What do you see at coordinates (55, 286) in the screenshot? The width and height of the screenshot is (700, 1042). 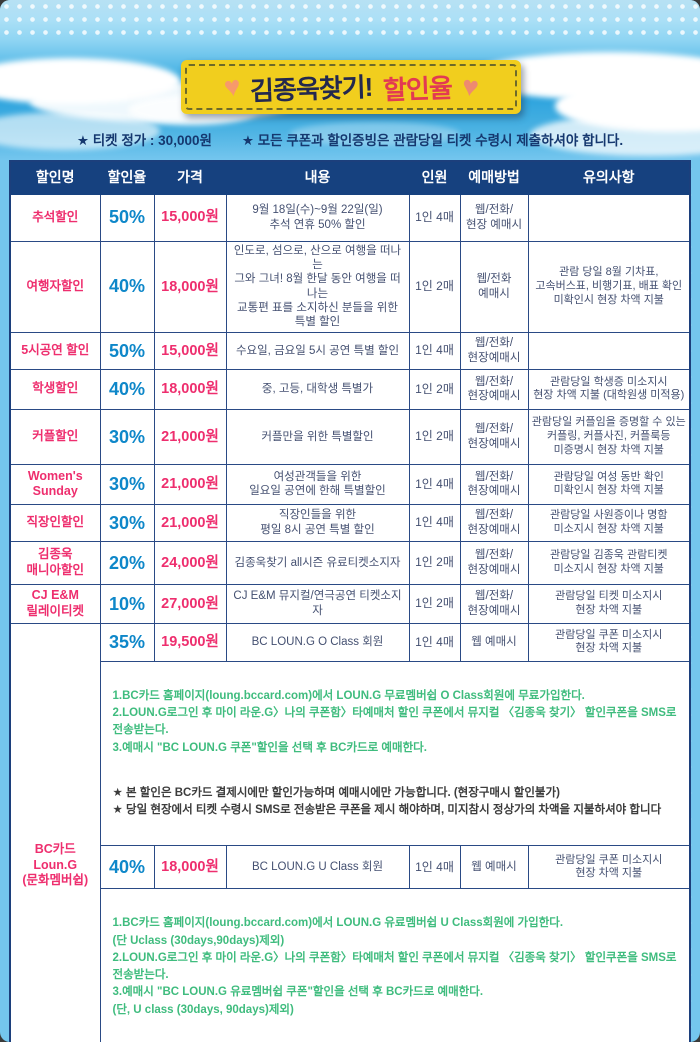 I see `discount-name: 여행자할인` at bounding box center [55, 286].